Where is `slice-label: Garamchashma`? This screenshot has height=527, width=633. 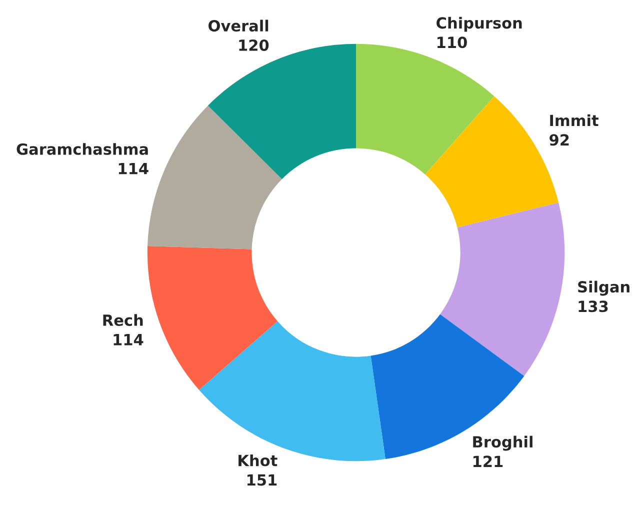 slice-label: Garamchashma is located at coordinates (82, 149).